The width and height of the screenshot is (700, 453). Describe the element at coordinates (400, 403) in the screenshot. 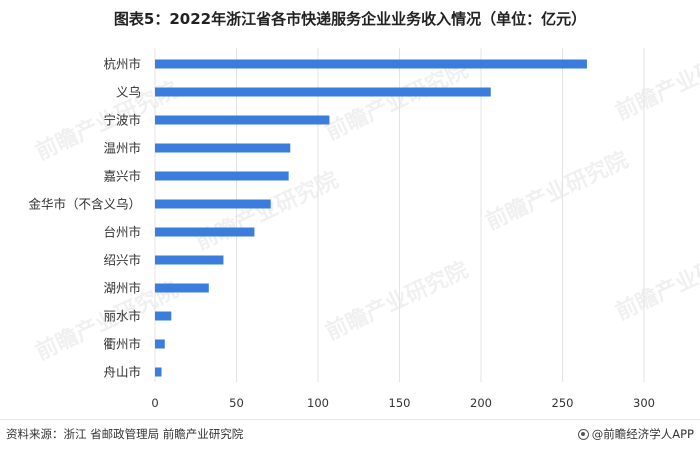

I see `x-tick-label: 150` at that location.